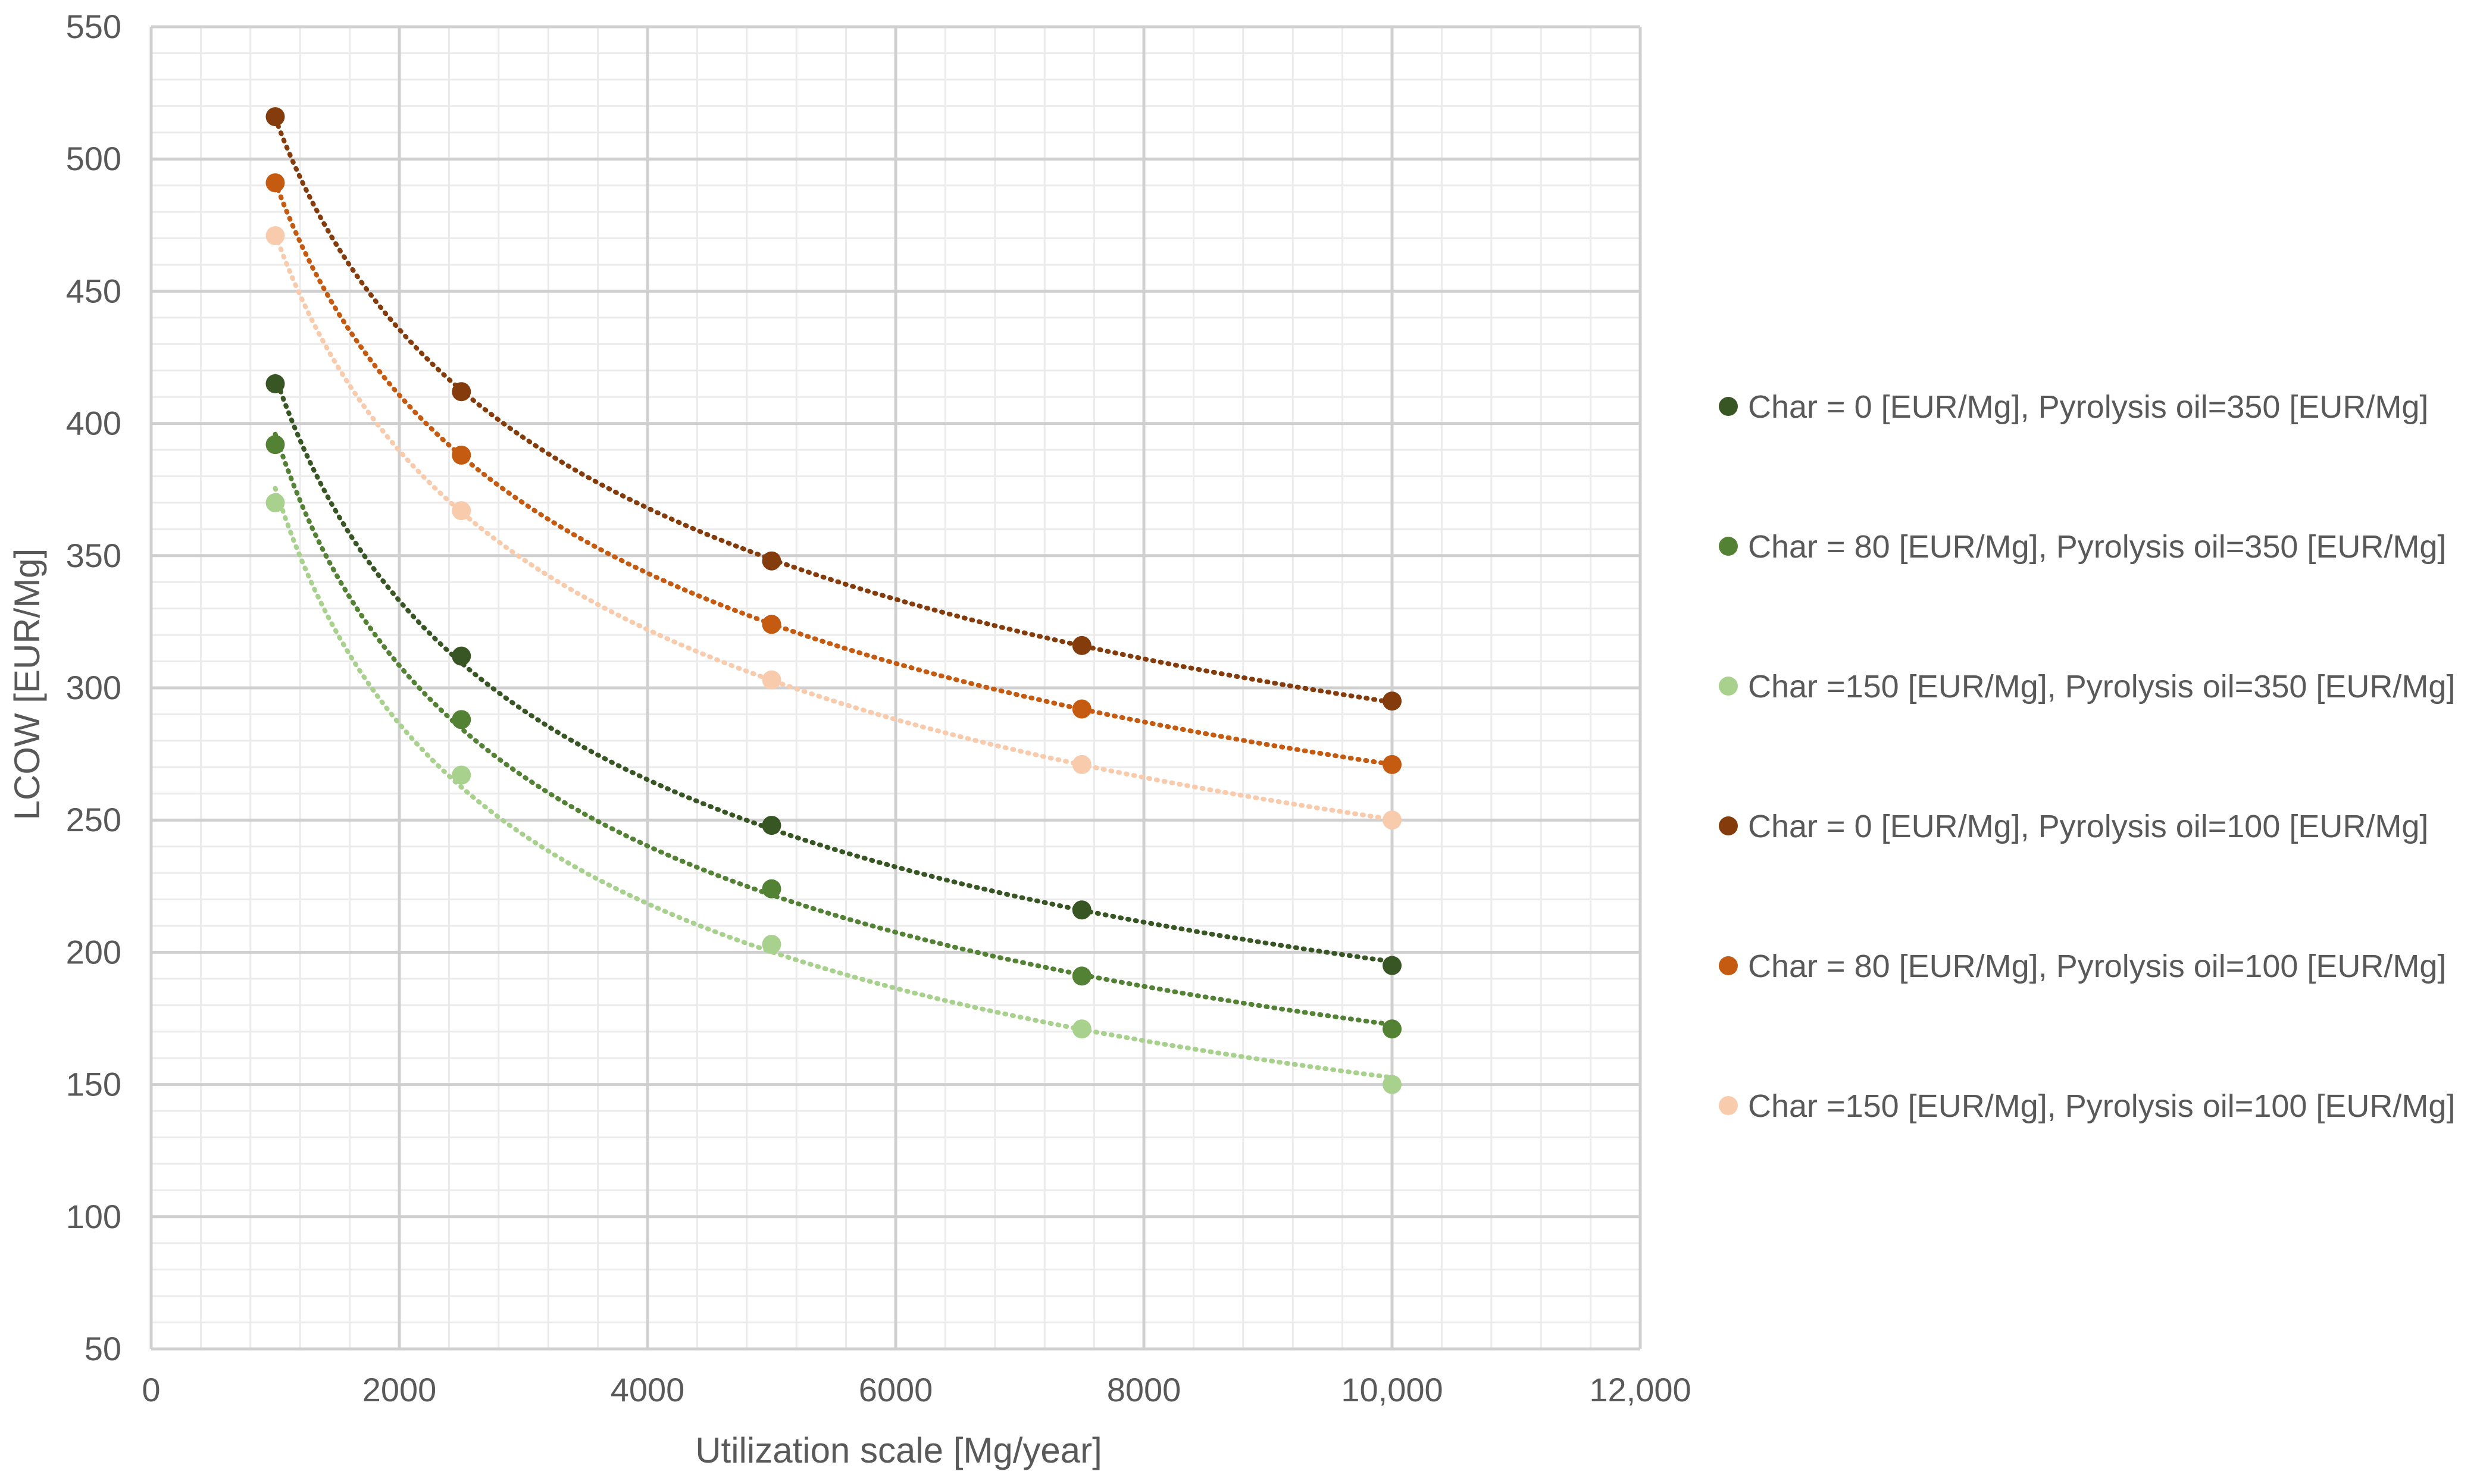 This screenshot has width=2480, height=1484. What do you see at coordinates (103, 1348) in the screenshot?
I see `y-tick-label: 50` at bounding box center [103, 1348].